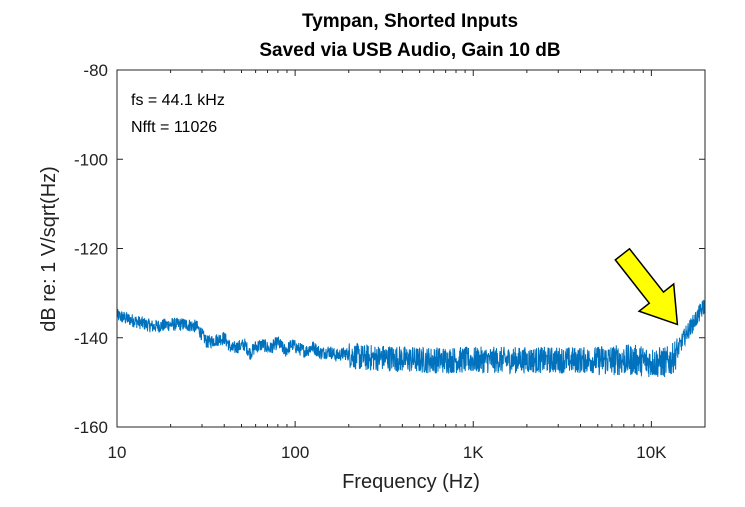  What do you see at coordinates (295, 452) in the screenshot?
I see `x-tick-label: 100` at bounding box center [295, 452].